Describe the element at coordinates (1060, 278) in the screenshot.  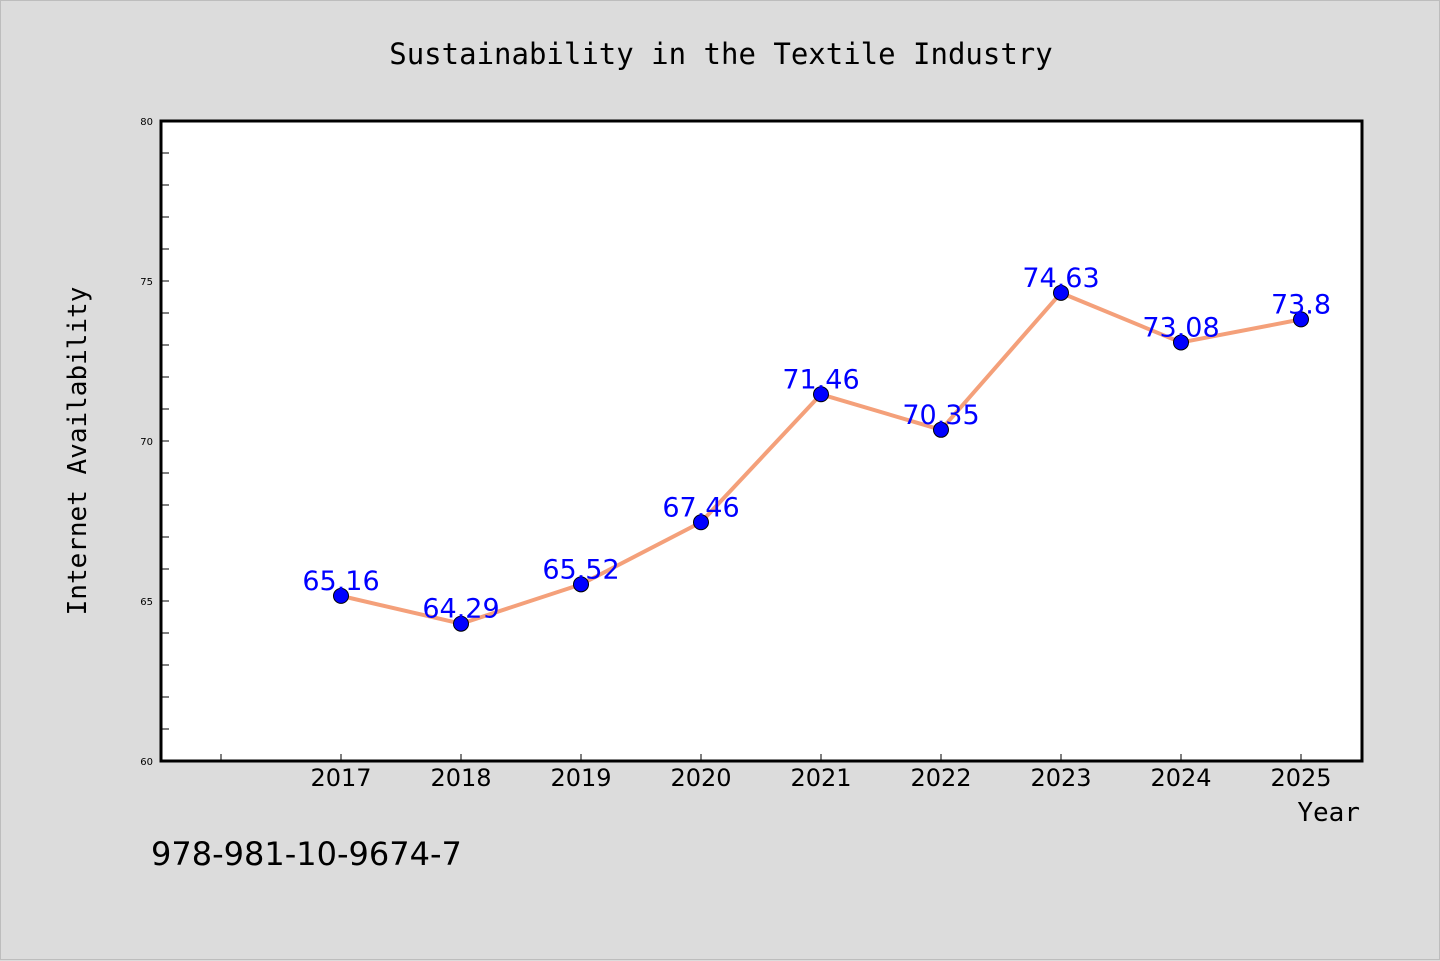
I see `data-label: 74.63` at that location.